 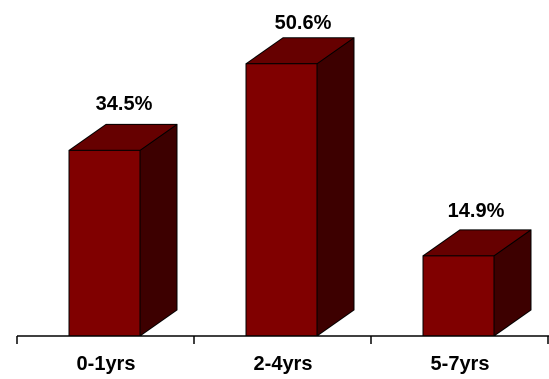 I want to click on data-label: 14.9%, so click(x=476, y=211).